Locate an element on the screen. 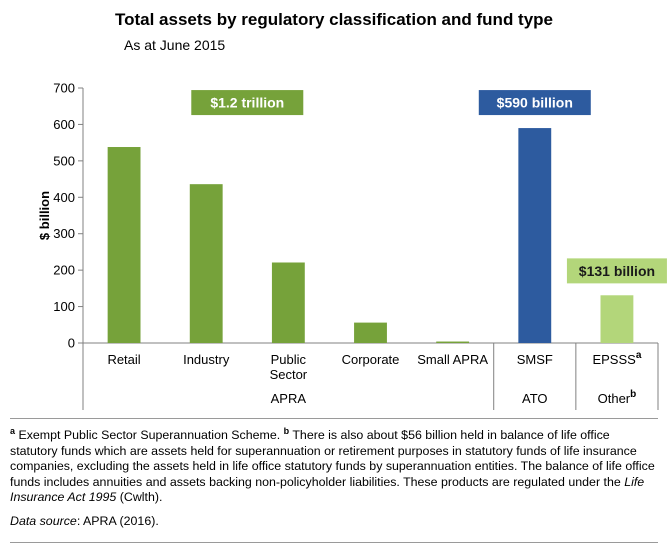 The height and width of the screenshot is (550, 668). x-tick-label: EPSSSa is located at coordinates (616, 358).